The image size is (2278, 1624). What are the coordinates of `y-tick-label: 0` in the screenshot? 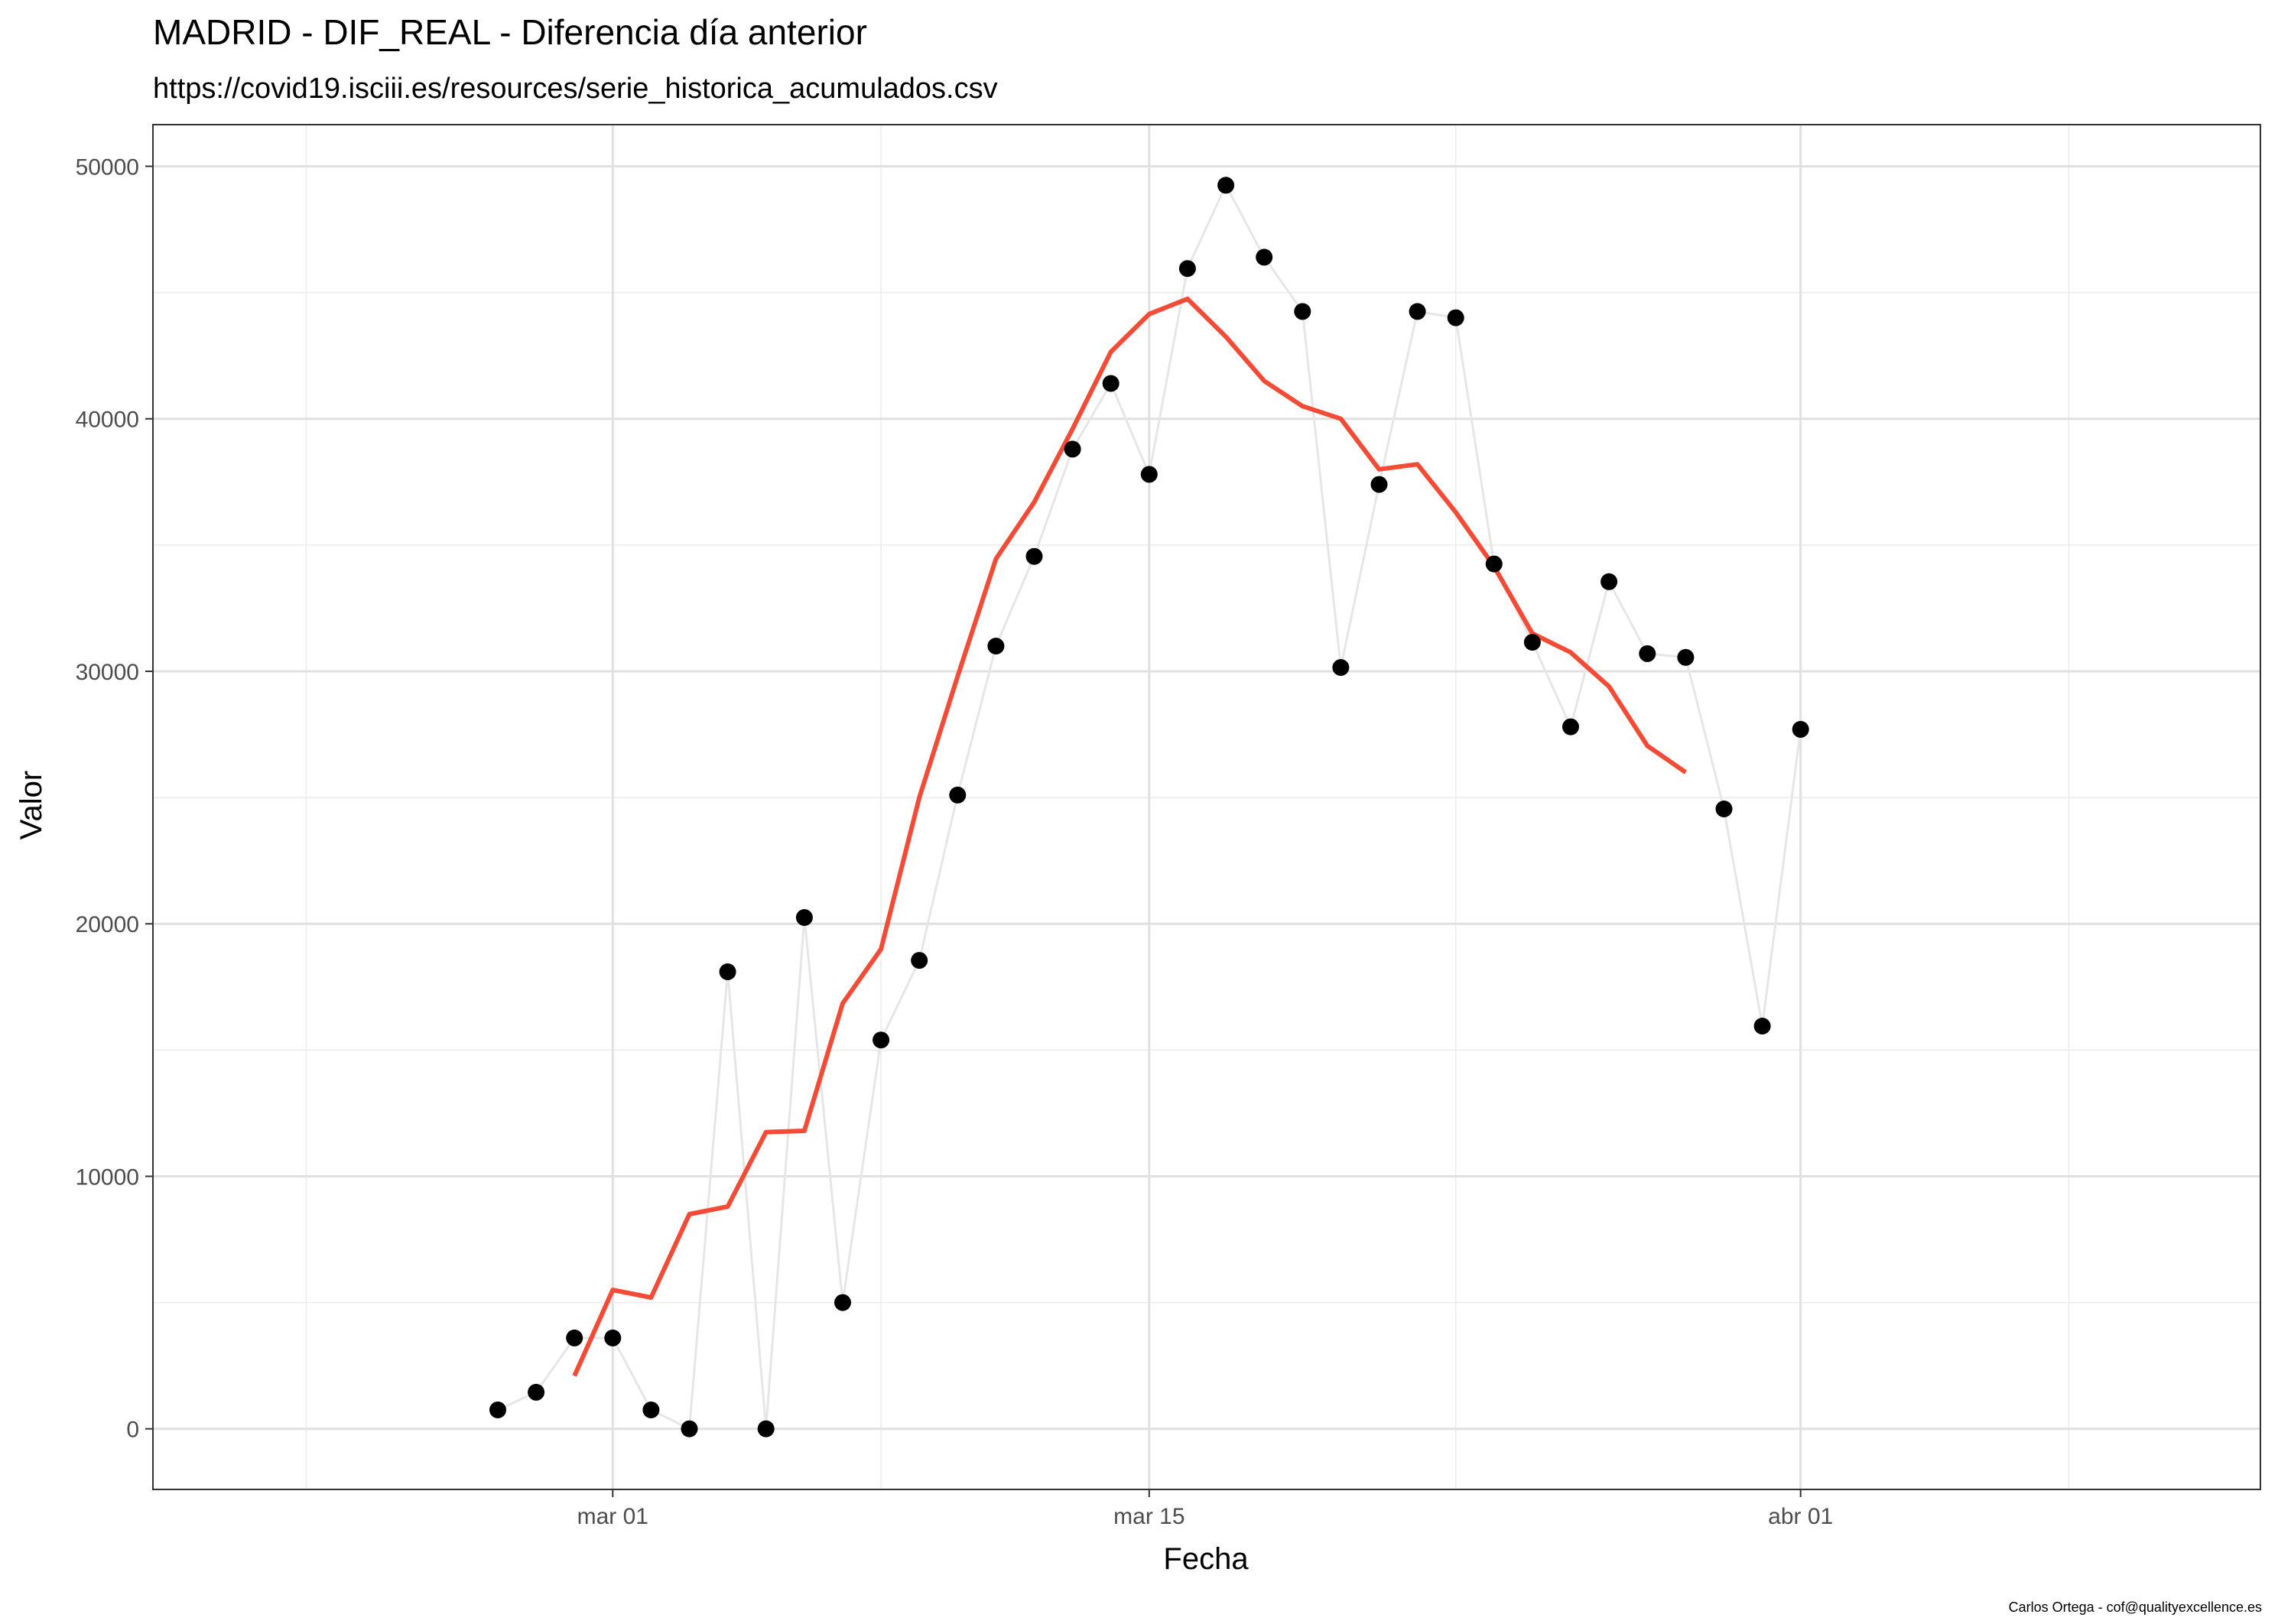 It's located at (132, 1430).